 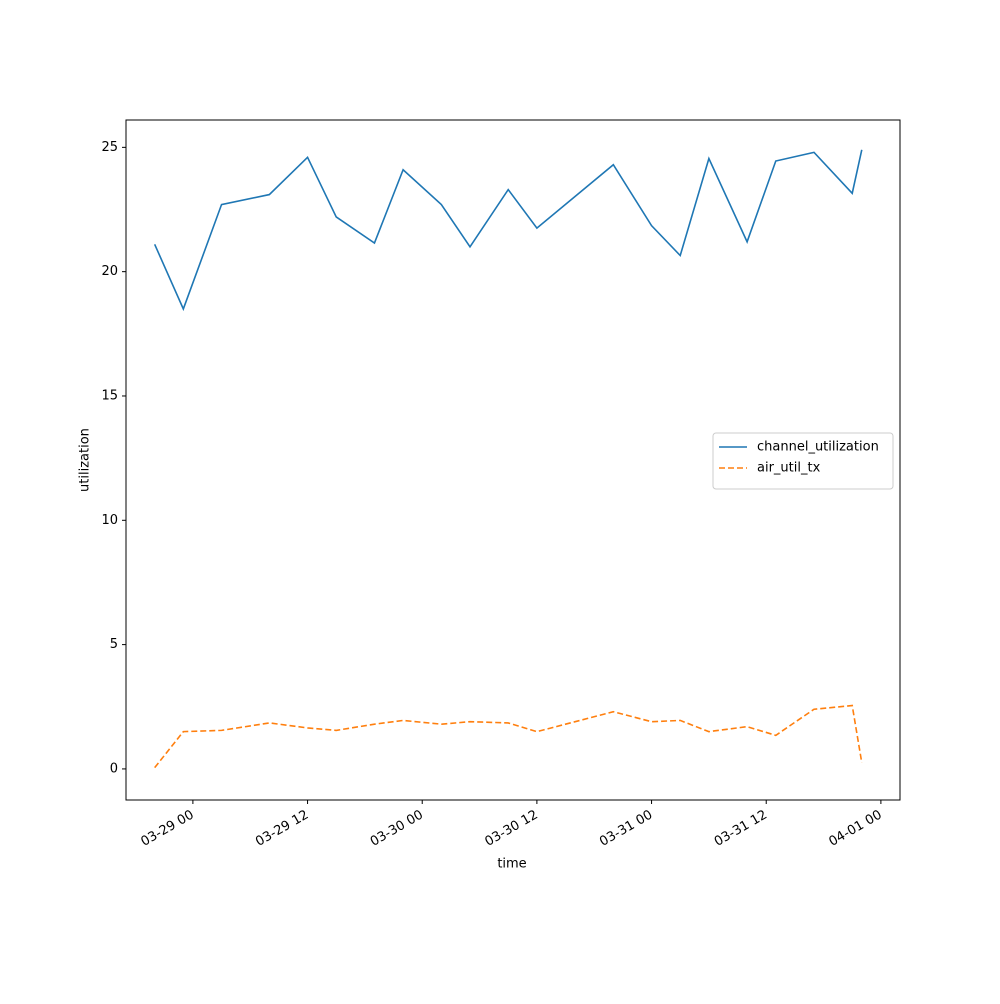 What do you see at coordinates (789, 468) in the screenshot?
I see `legend-label: air_util_tx` at bounding box center [789, 468].